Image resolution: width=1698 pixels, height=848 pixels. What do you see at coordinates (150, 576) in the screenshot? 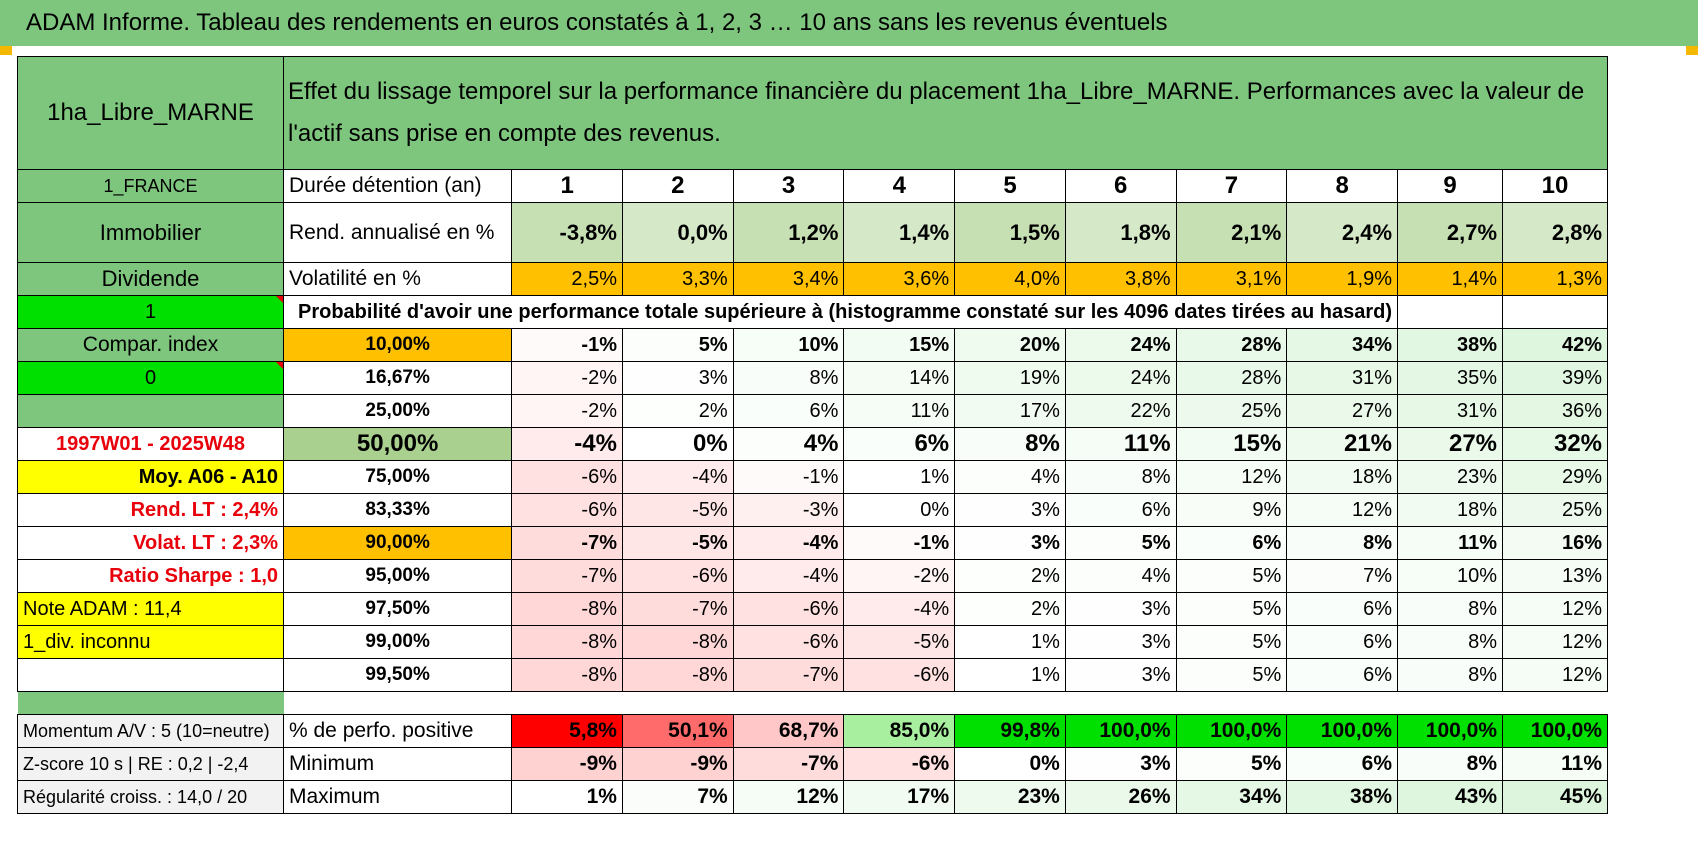
I see `sharpe-label: Ratio Sharpe : 1,0` at bounding box center [150, 576].